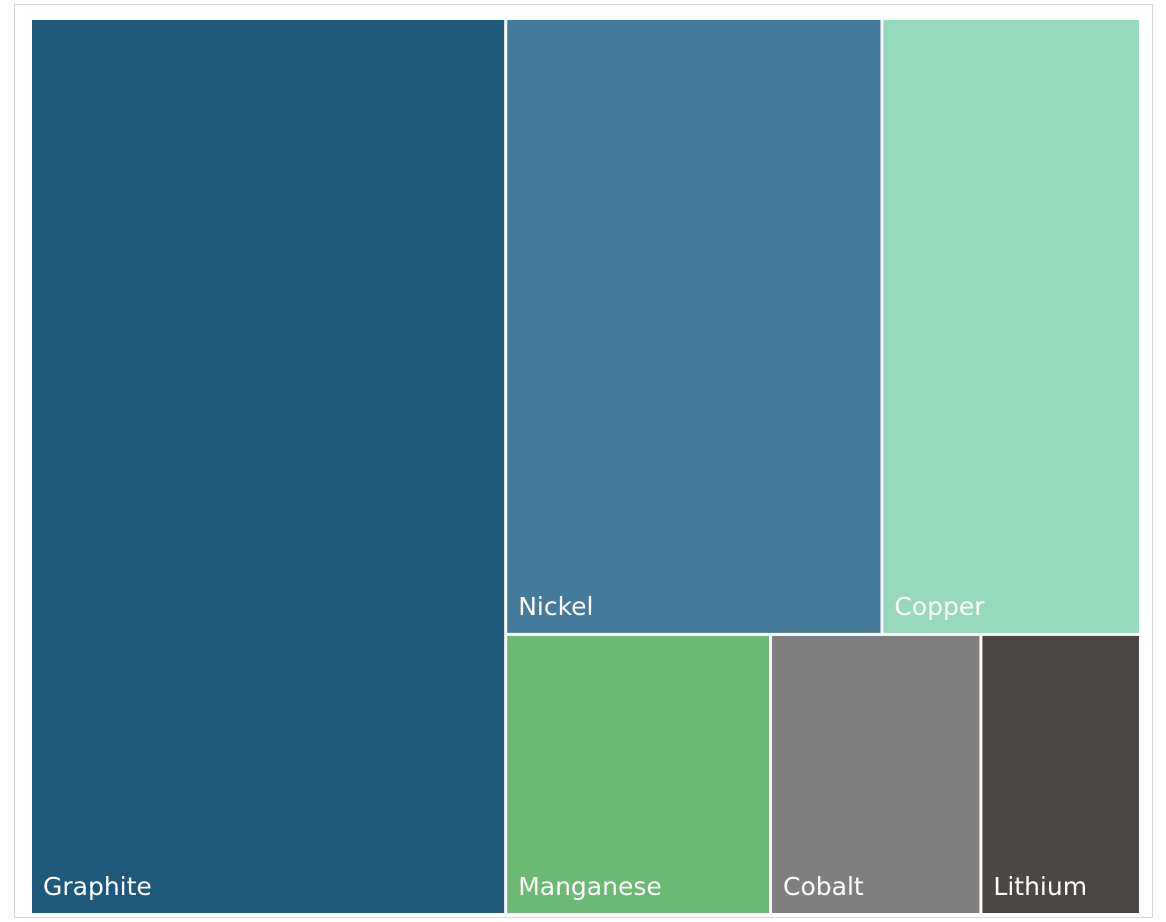 This screenshot has height=922, width=1166. What do you see at coordinates (590, 886) in the screenshot?
I see `tile-label-manganese: Manganese` at bounding box center [590, 886].